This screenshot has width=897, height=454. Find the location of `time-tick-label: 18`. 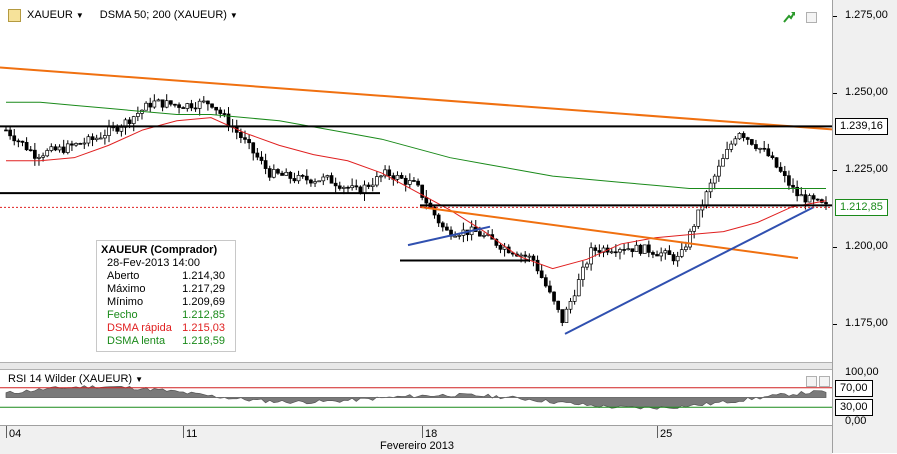

time-tick-label: 18 is located at coordinates (431, 434).